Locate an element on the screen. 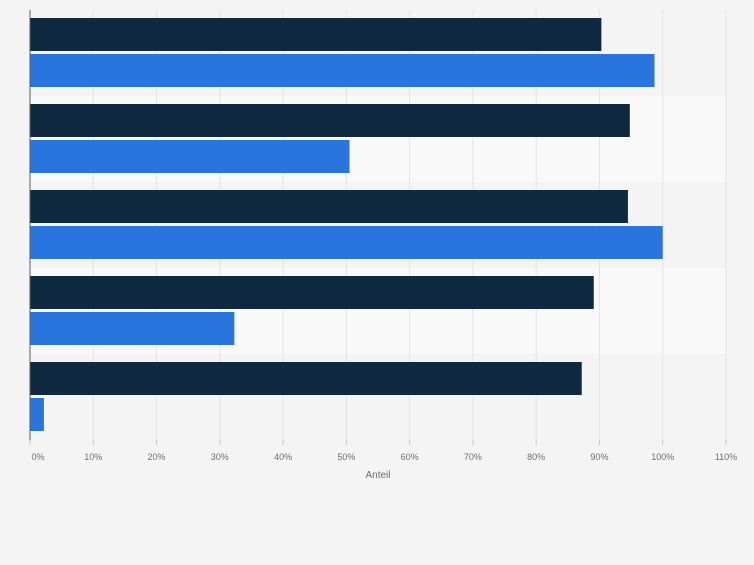 The image size is (754, 565). x-tick-label: 100% is located at coordinates (662, 457).